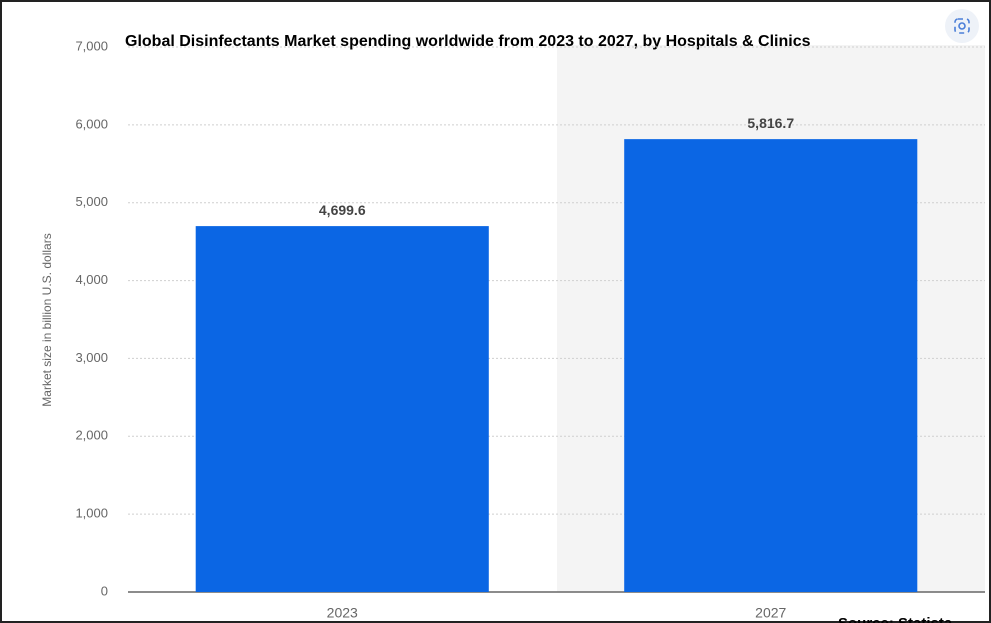 This screenshot has width=991, height=623. I want to click on x-tick-label: 2027, so click(770, 613).